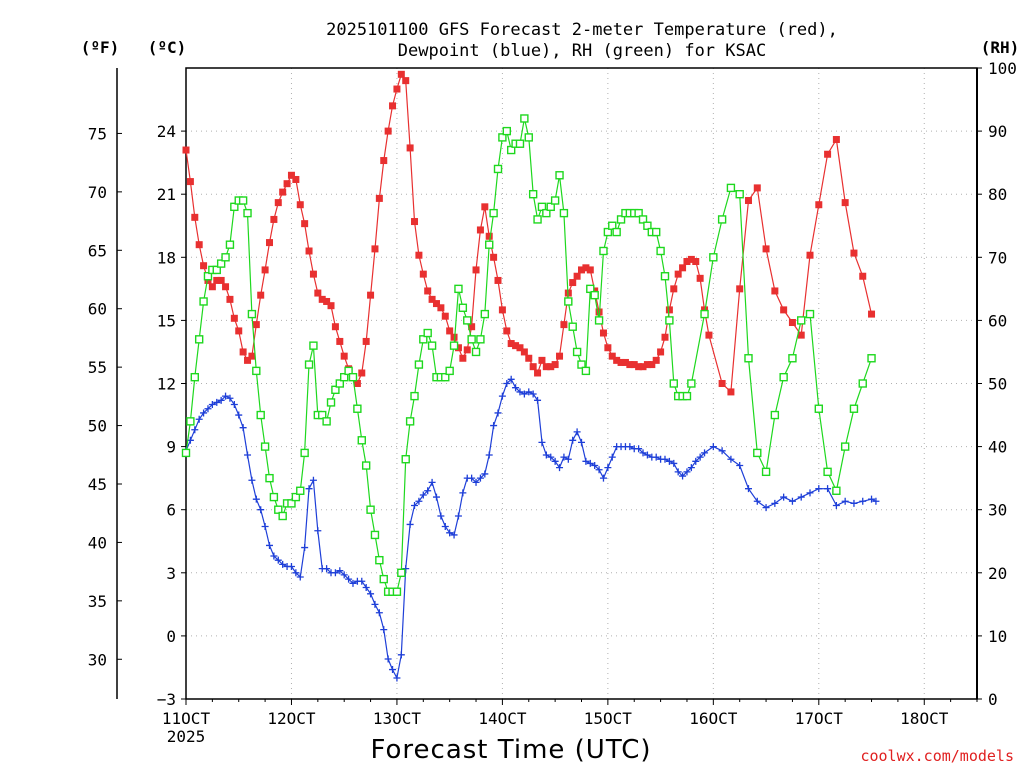 The image size is (1024, 768). What do you see at coordinates (997, 447) in the screenshot?
I see `rh-tick-label: 40` at bounding box center [997, 447].